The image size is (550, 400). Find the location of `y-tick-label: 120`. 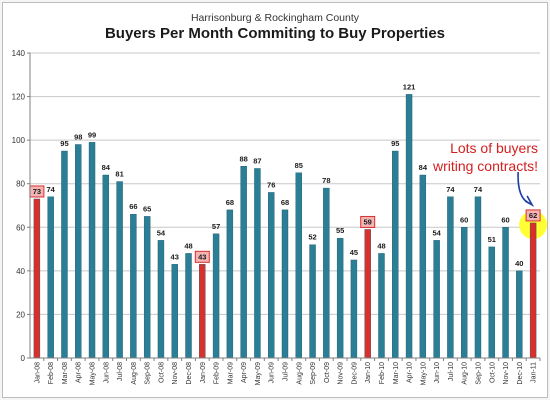

y-tick-label: 120 is located at coordinates (19, 97).